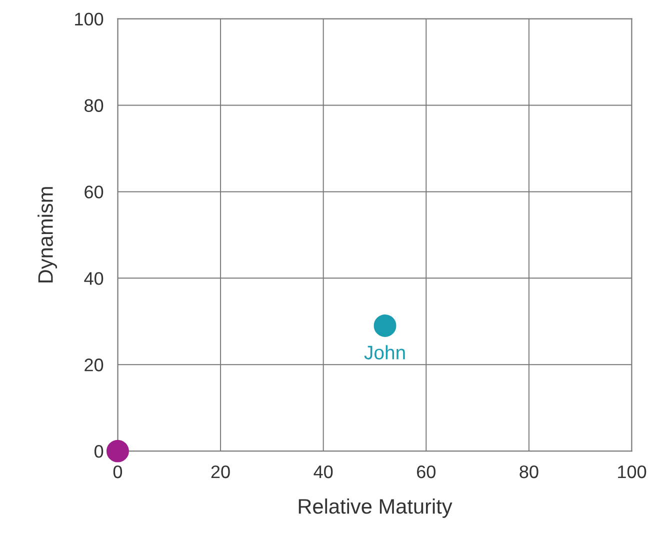  I want to click on y-tick-label: 60, so click(94, 192).